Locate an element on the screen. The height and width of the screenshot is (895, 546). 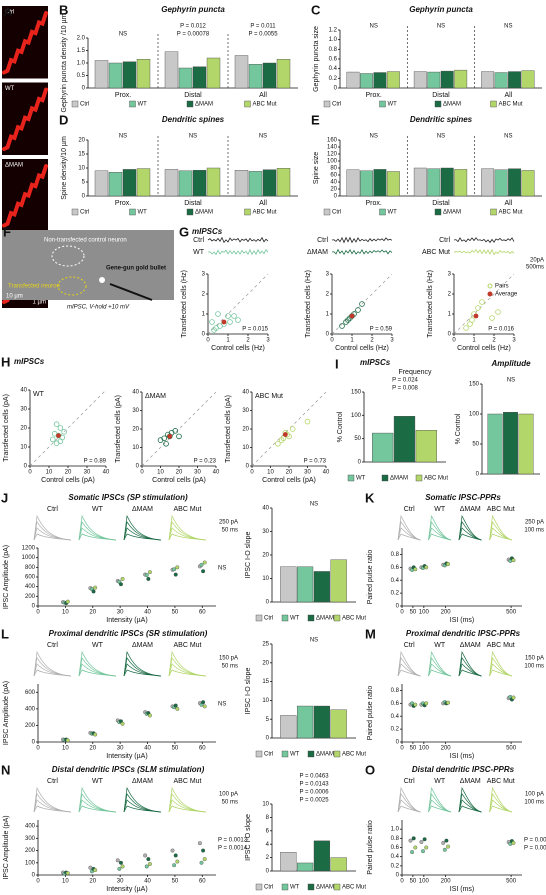
panel-letter: H is located at coordinates (5, 361).